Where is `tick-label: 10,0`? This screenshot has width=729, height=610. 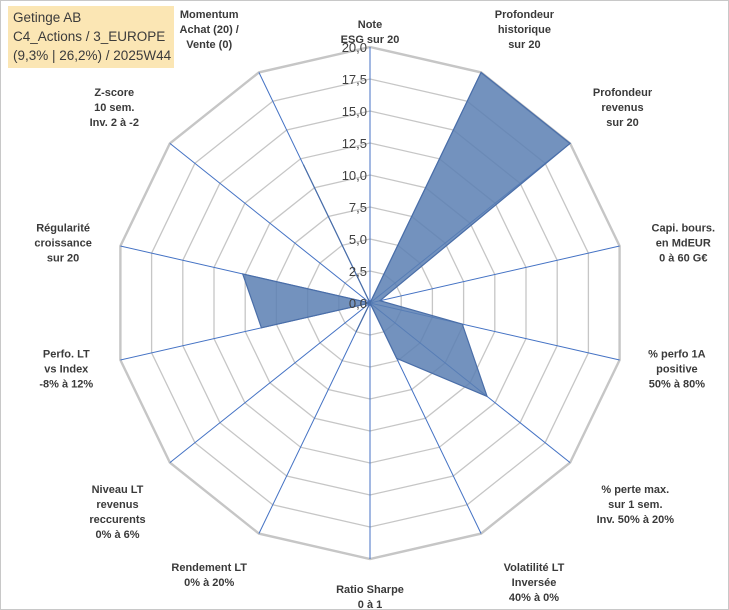 tick-label: 10,0 is located at coordinates (354, 175).